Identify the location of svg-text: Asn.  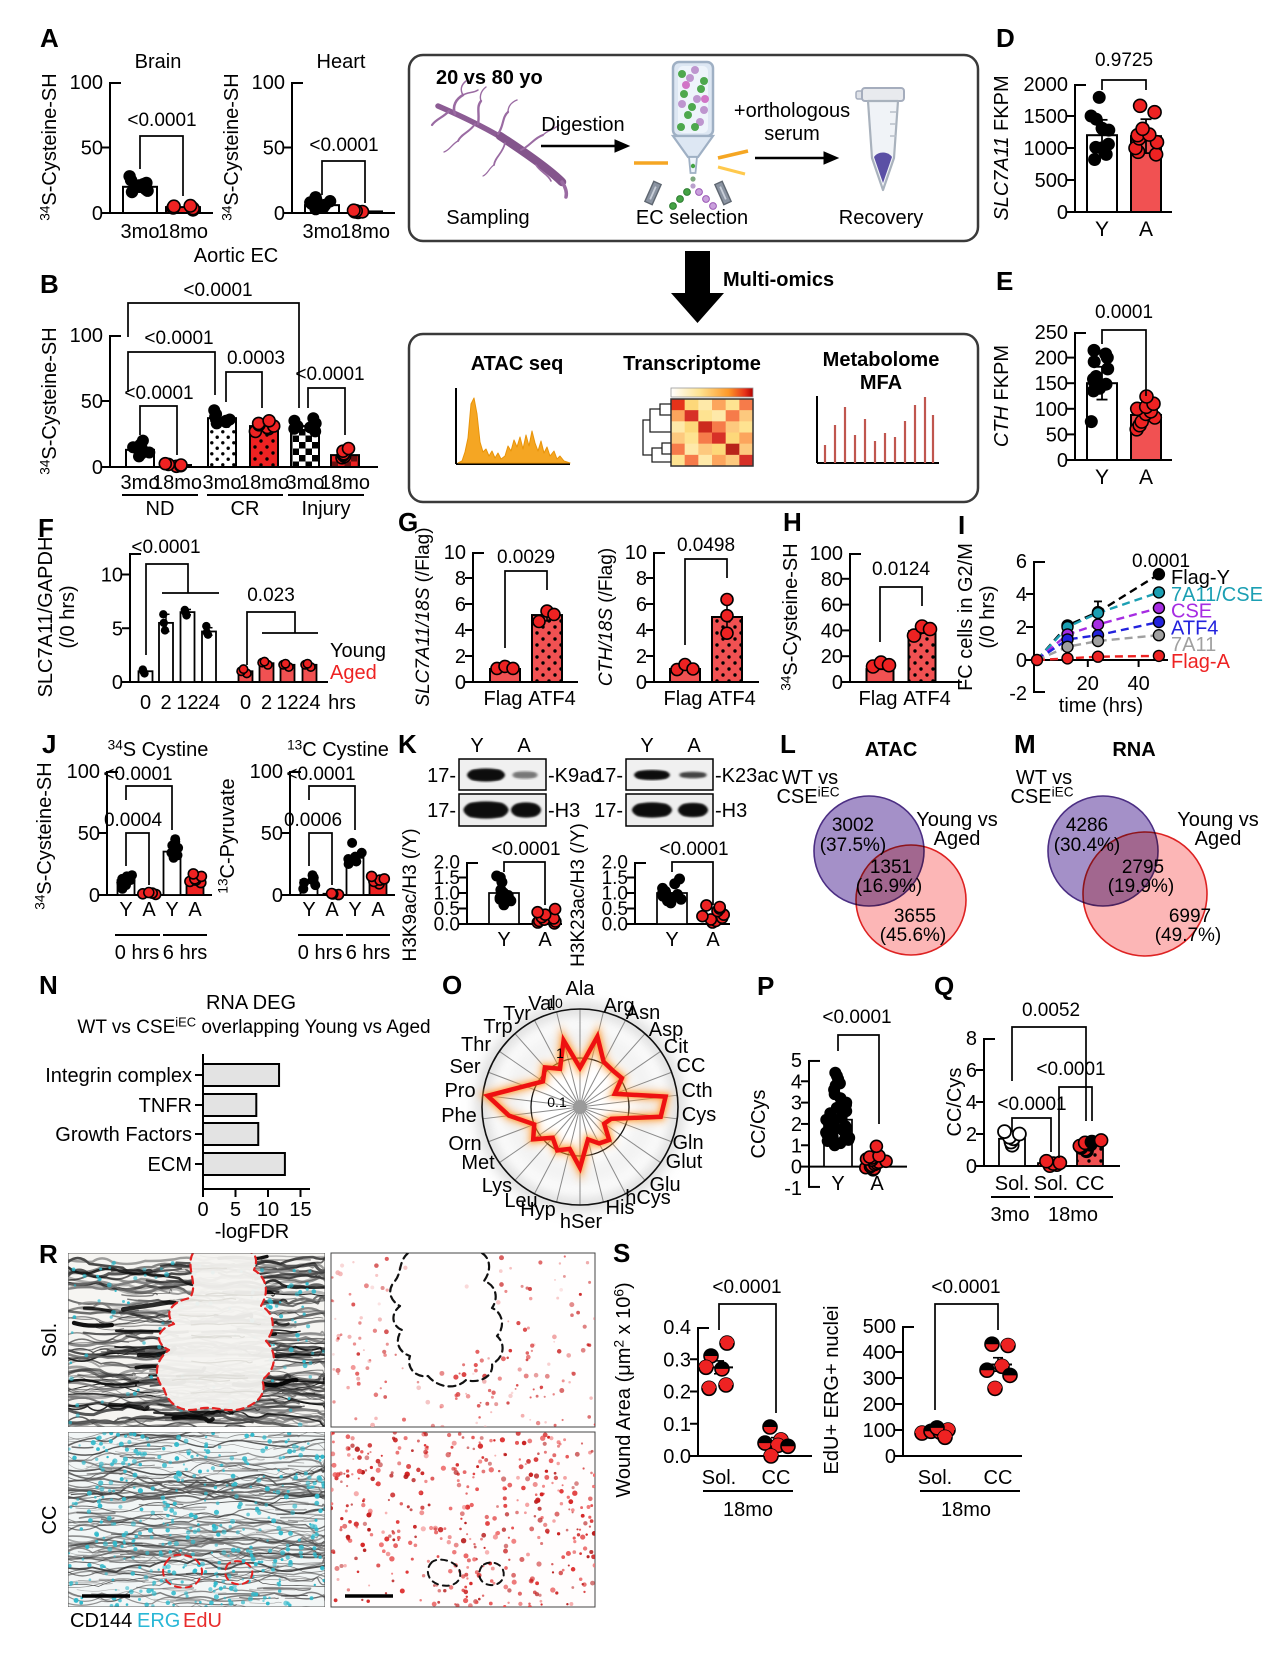
(643, 1013).